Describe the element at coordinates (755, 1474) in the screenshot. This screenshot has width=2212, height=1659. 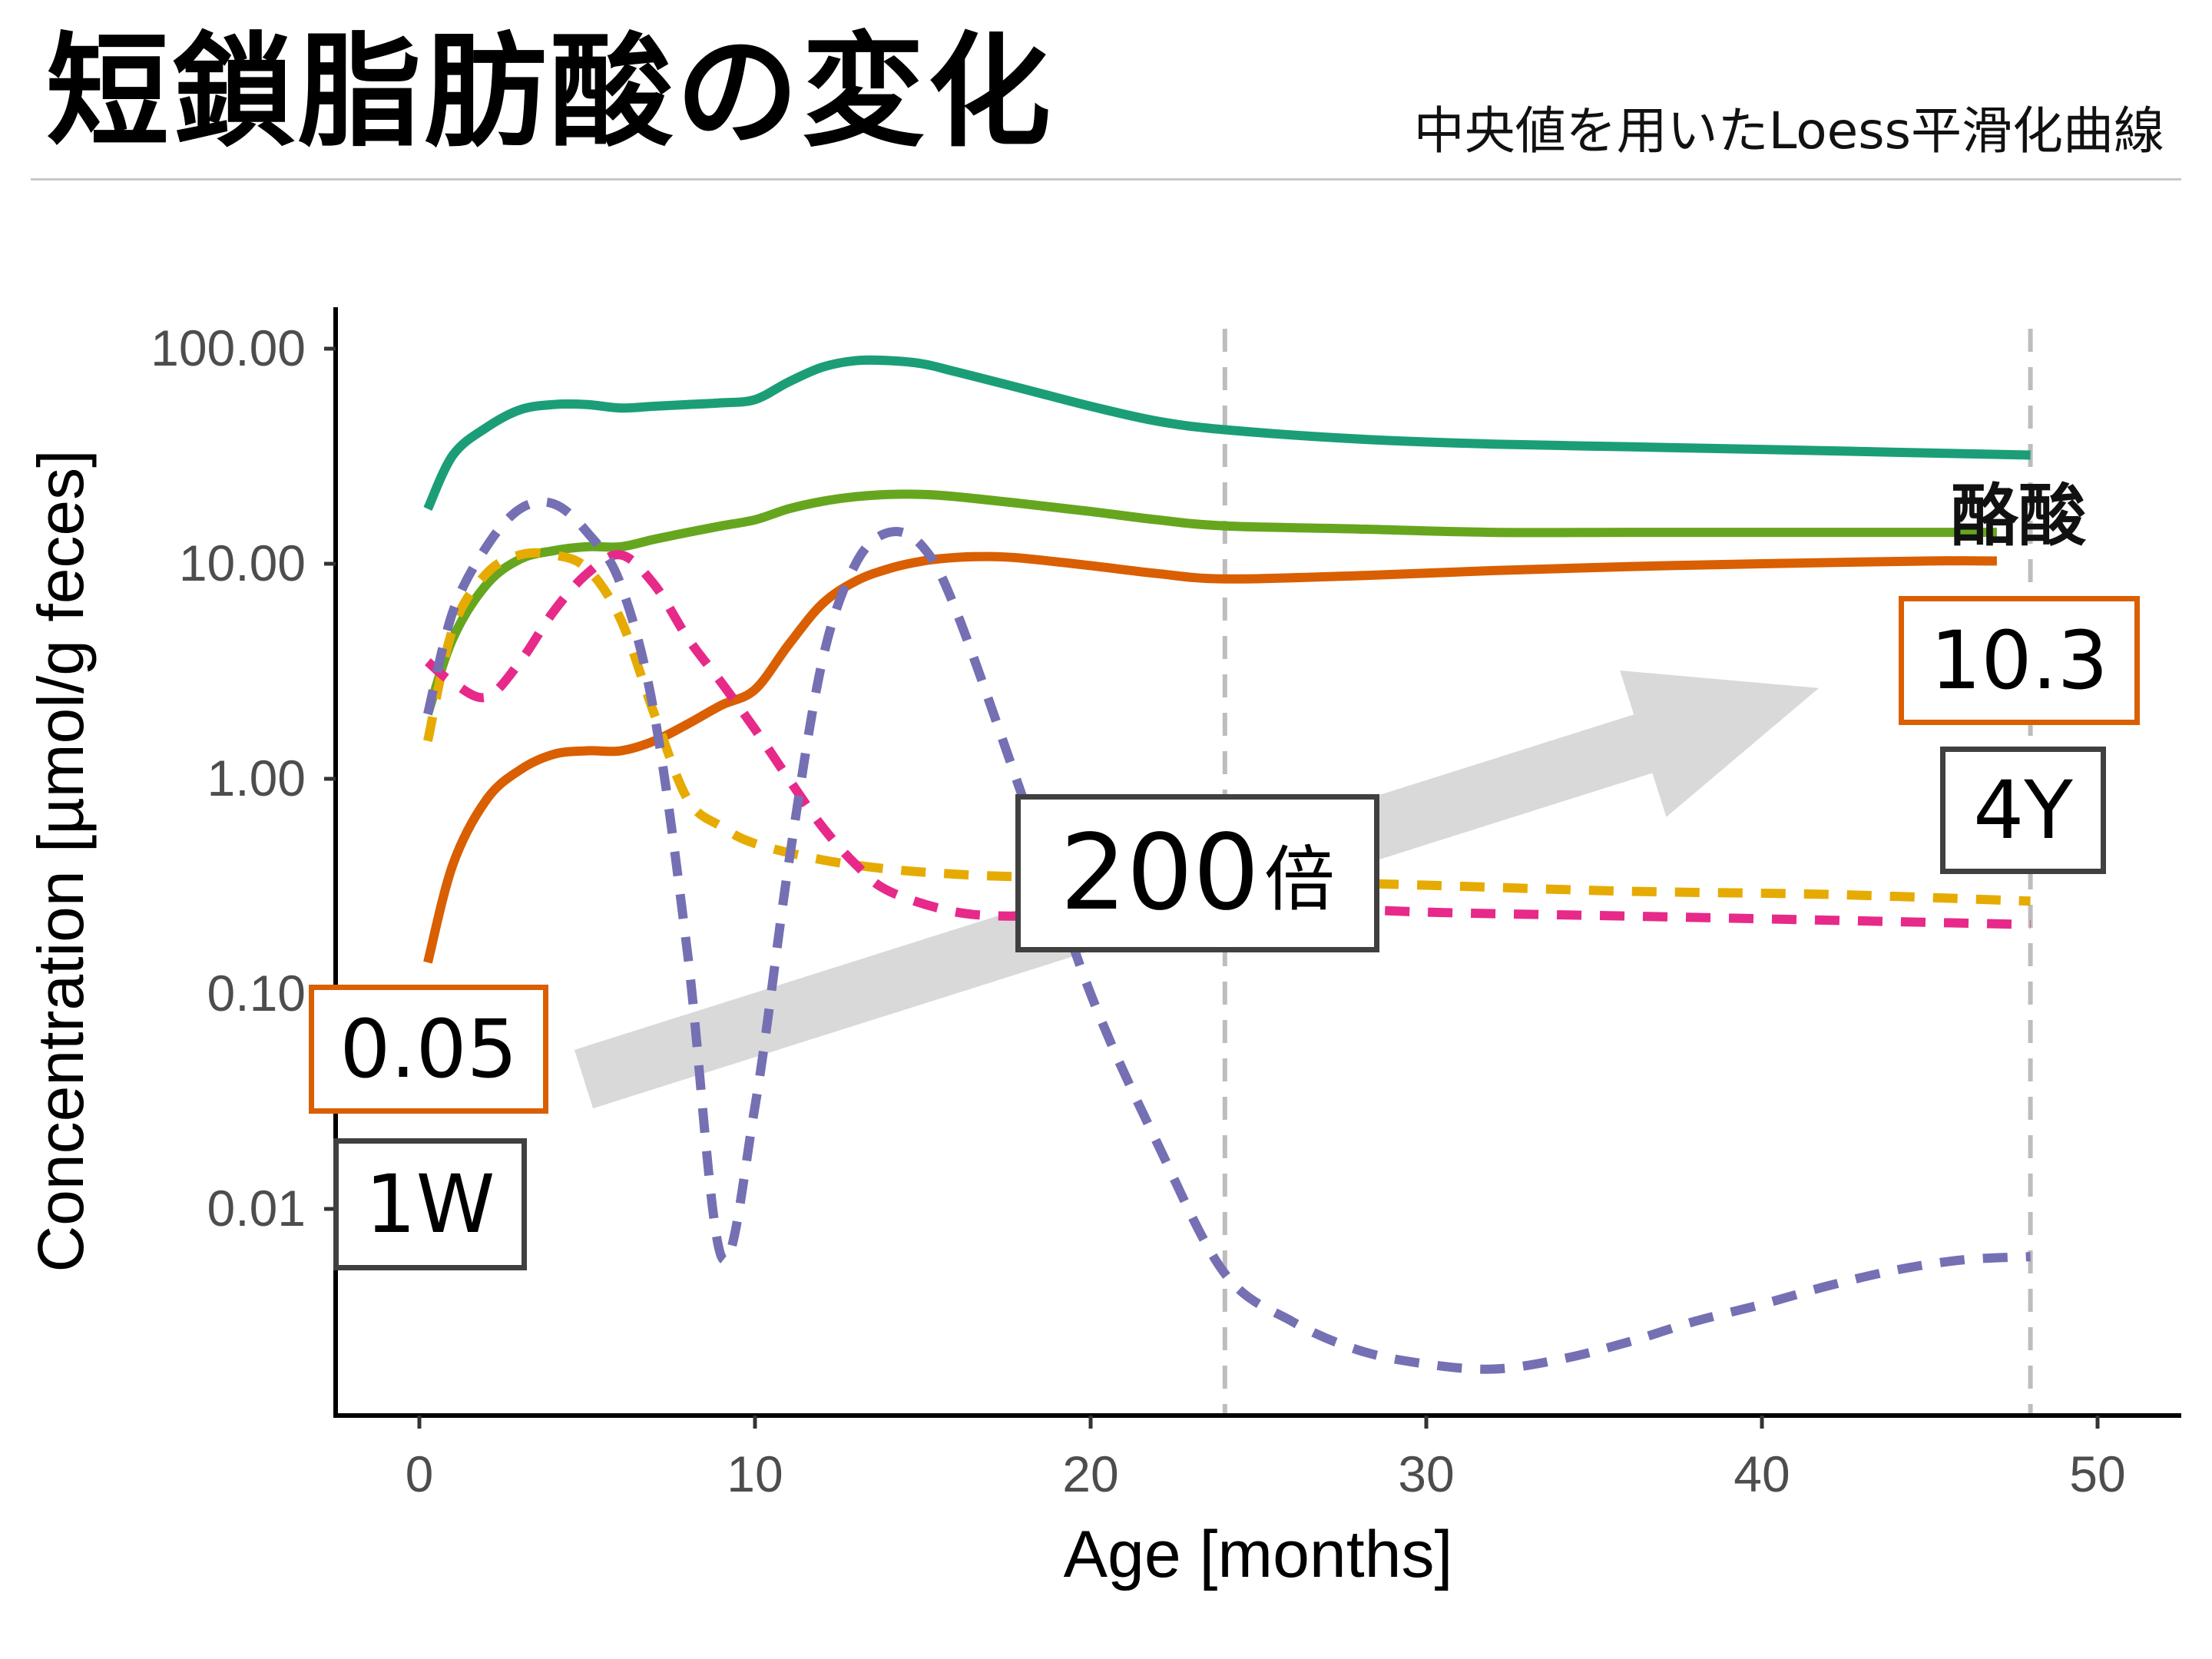
I see `x-tick-label: 10` at that location.